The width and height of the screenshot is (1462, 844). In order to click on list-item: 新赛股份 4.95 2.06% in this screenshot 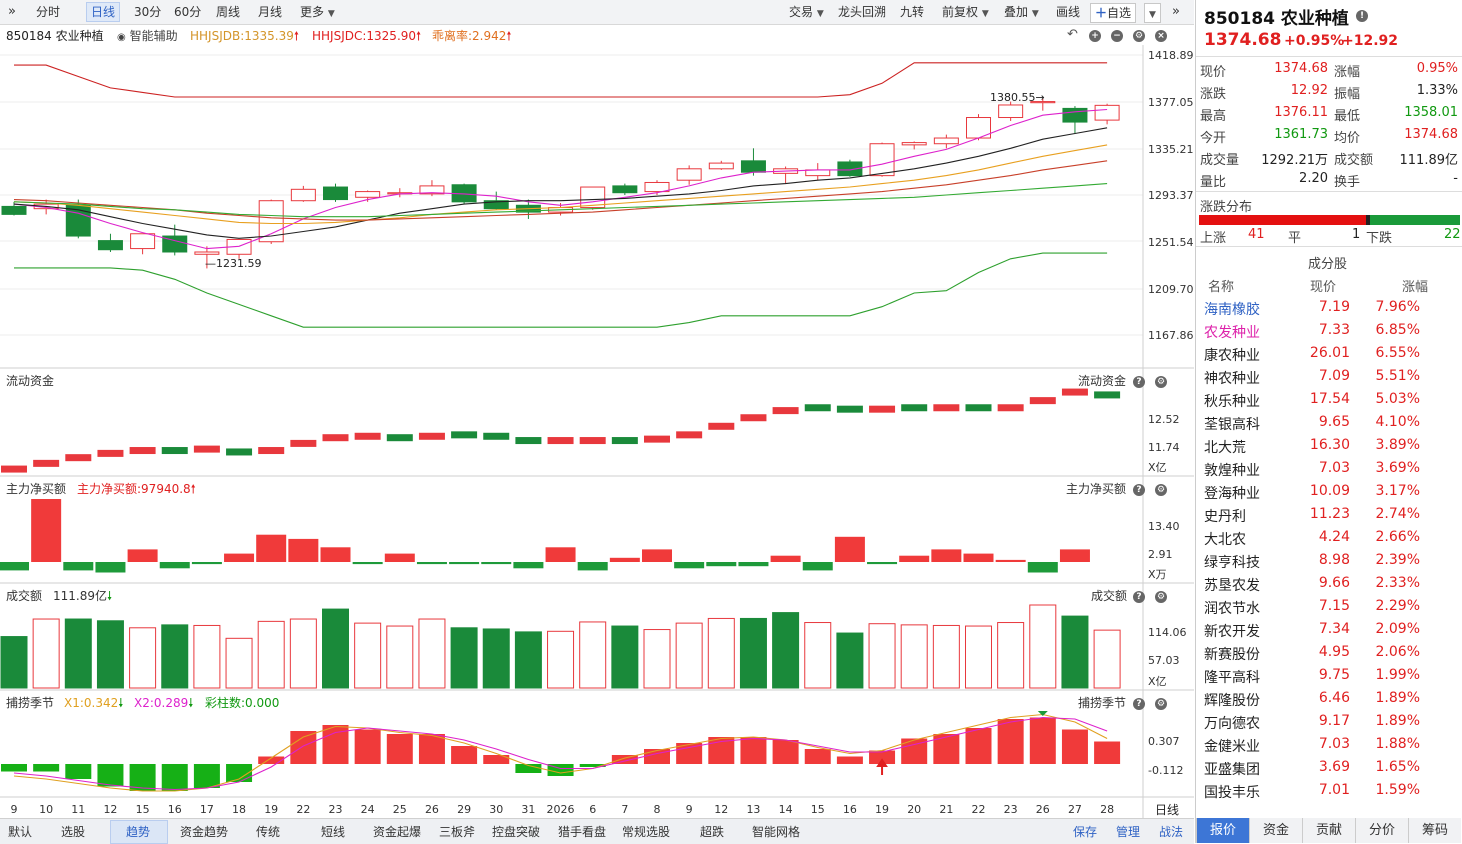, I will do `click(1329, 654)`.